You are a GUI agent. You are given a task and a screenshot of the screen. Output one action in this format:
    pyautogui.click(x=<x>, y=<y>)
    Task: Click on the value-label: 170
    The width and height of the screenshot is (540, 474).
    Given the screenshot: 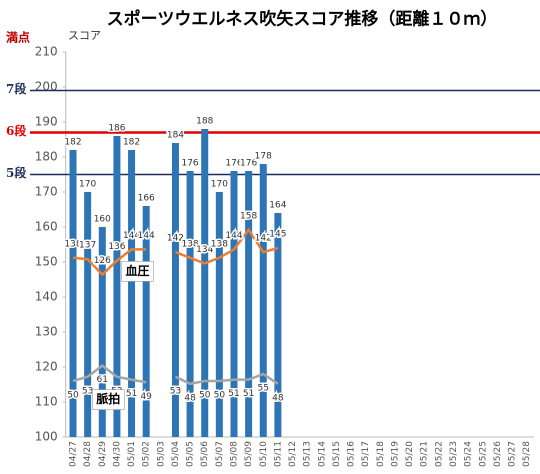 What is the action you would take?
    pyautogui.click(x=219, y=185)
    